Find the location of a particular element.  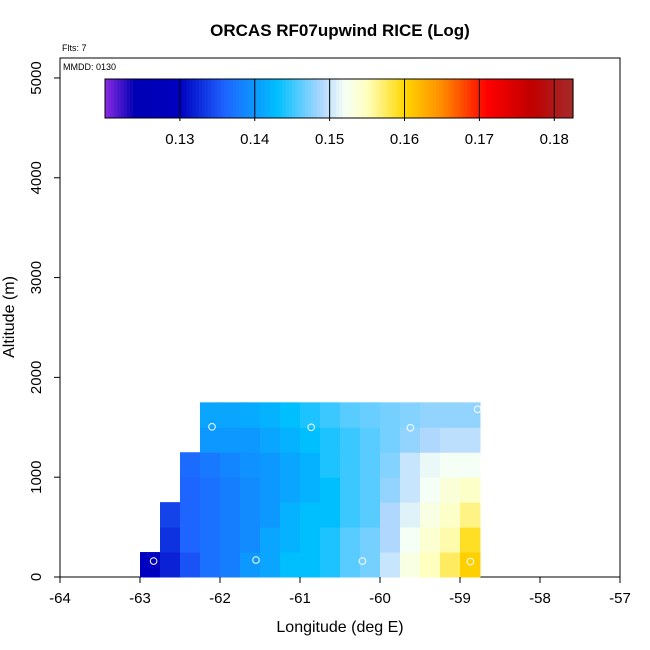

colorbar-tick-label: 0.15 is located at coordinates (329, 139).